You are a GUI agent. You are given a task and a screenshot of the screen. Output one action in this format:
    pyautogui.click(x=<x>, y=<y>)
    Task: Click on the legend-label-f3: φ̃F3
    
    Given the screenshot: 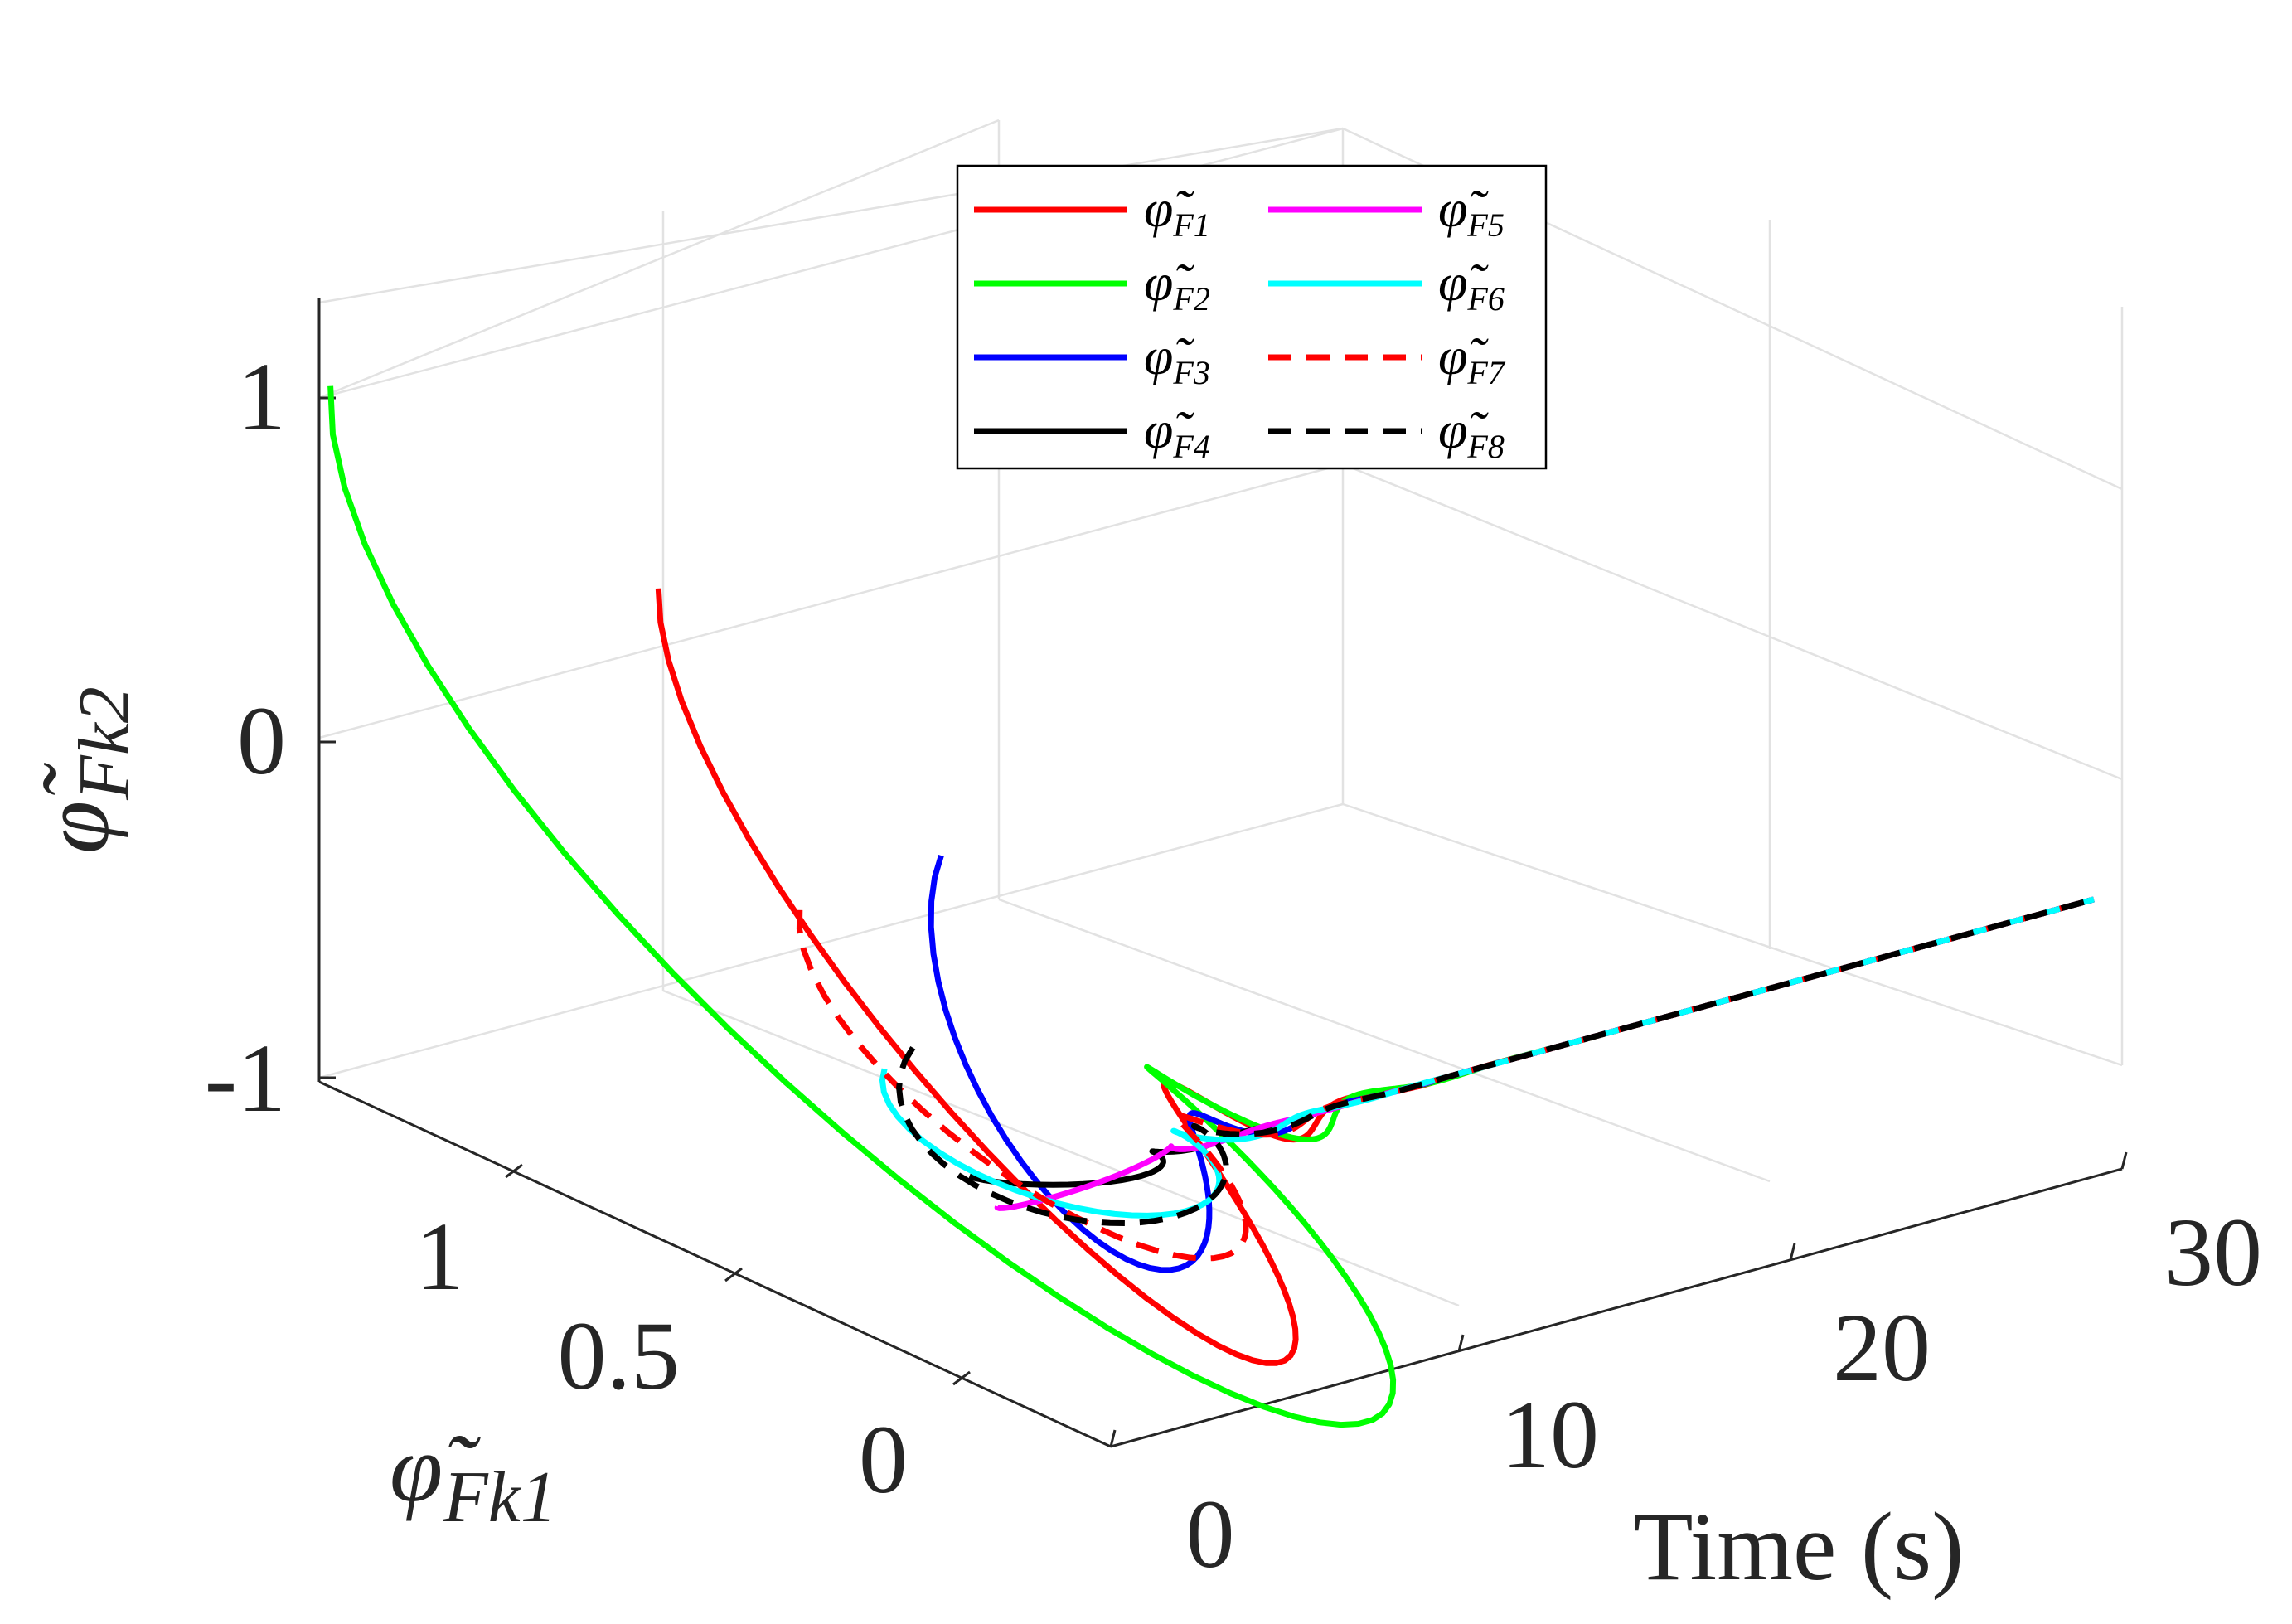 What is the action you would take?
    pyautogui.click(x=1177, y=359)
    